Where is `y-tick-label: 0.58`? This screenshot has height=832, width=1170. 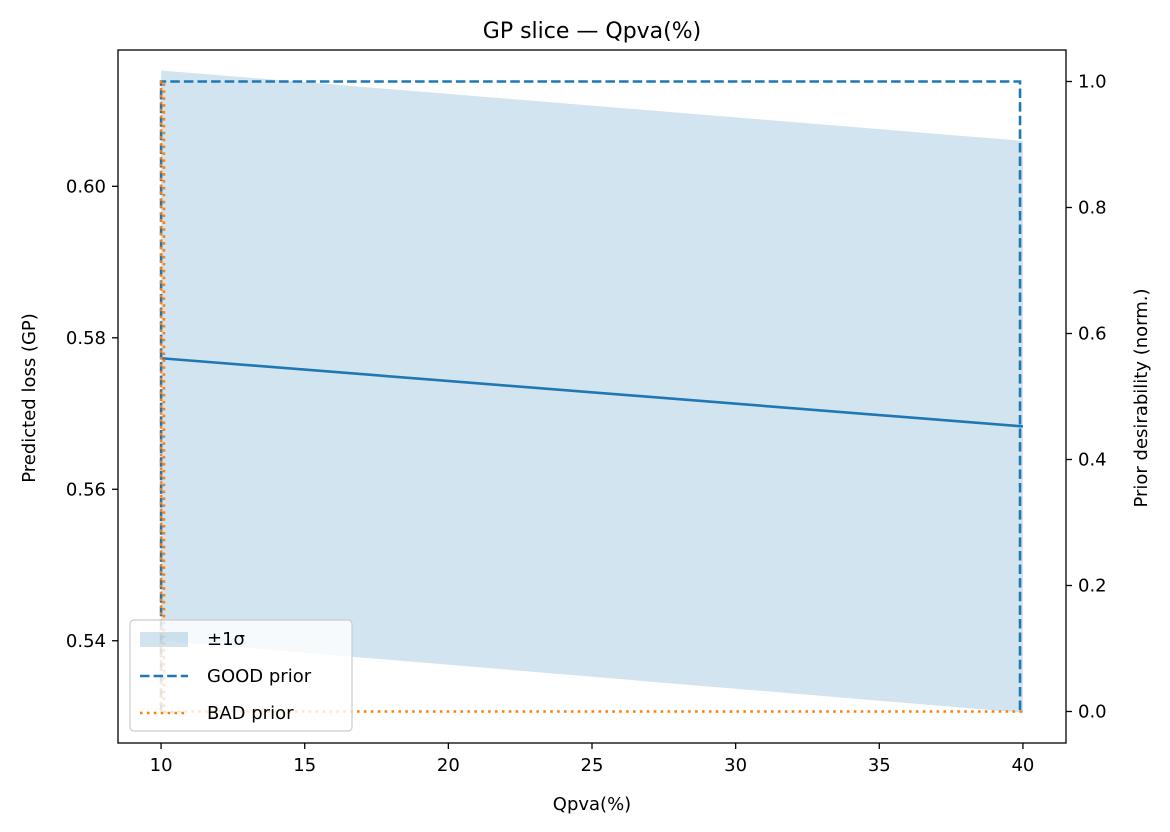 y-tick-label: 0.58 is located at coordinates (86, 338).